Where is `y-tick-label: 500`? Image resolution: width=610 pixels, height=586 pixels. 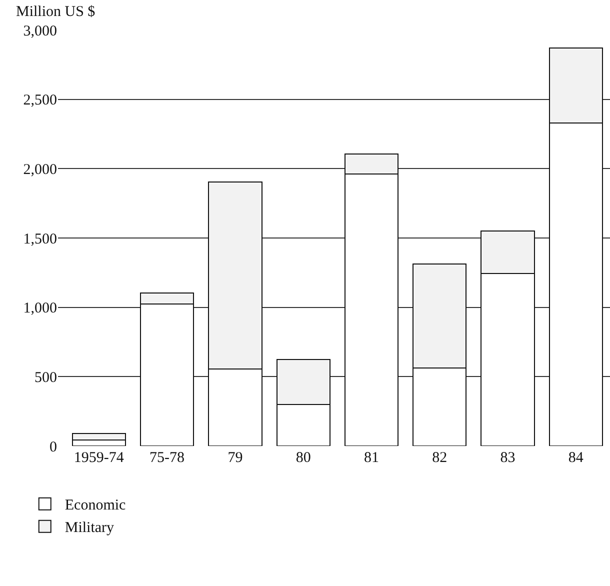 y-tick-label: 500 is located at coordinates (45, 378).